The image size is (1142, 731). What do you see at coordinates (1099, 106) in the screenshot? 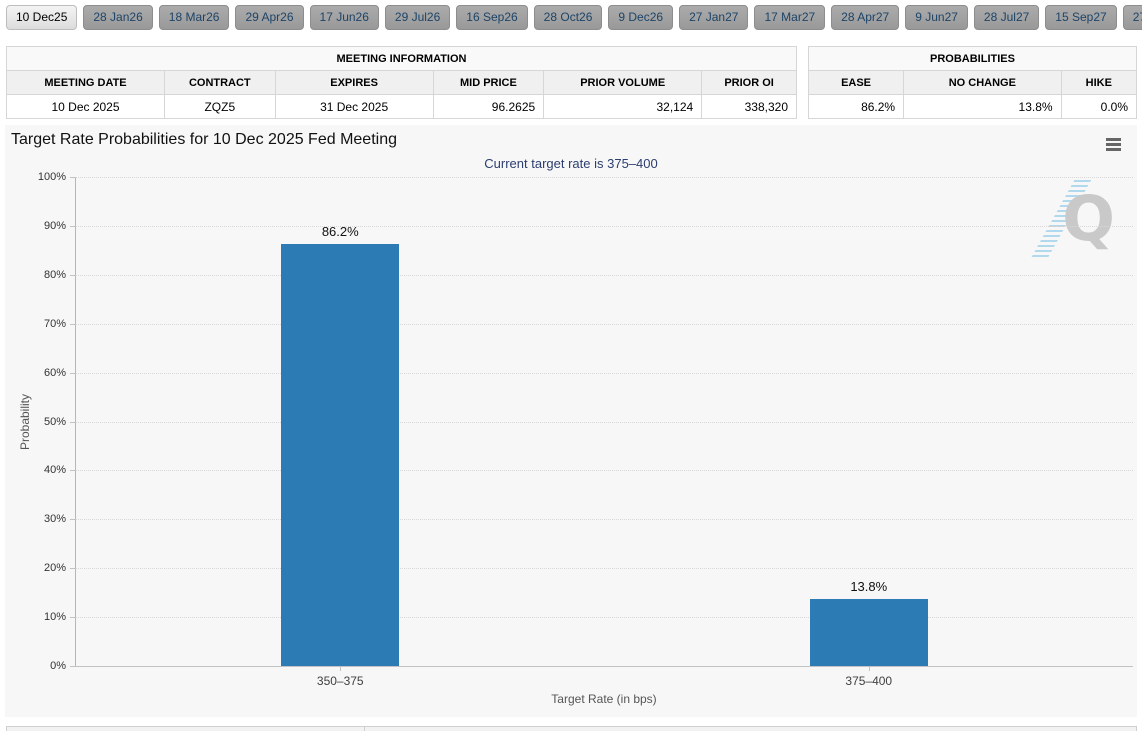
I see `probabilities-value-hike: 0.0%` at bounding box center [1099, 106].